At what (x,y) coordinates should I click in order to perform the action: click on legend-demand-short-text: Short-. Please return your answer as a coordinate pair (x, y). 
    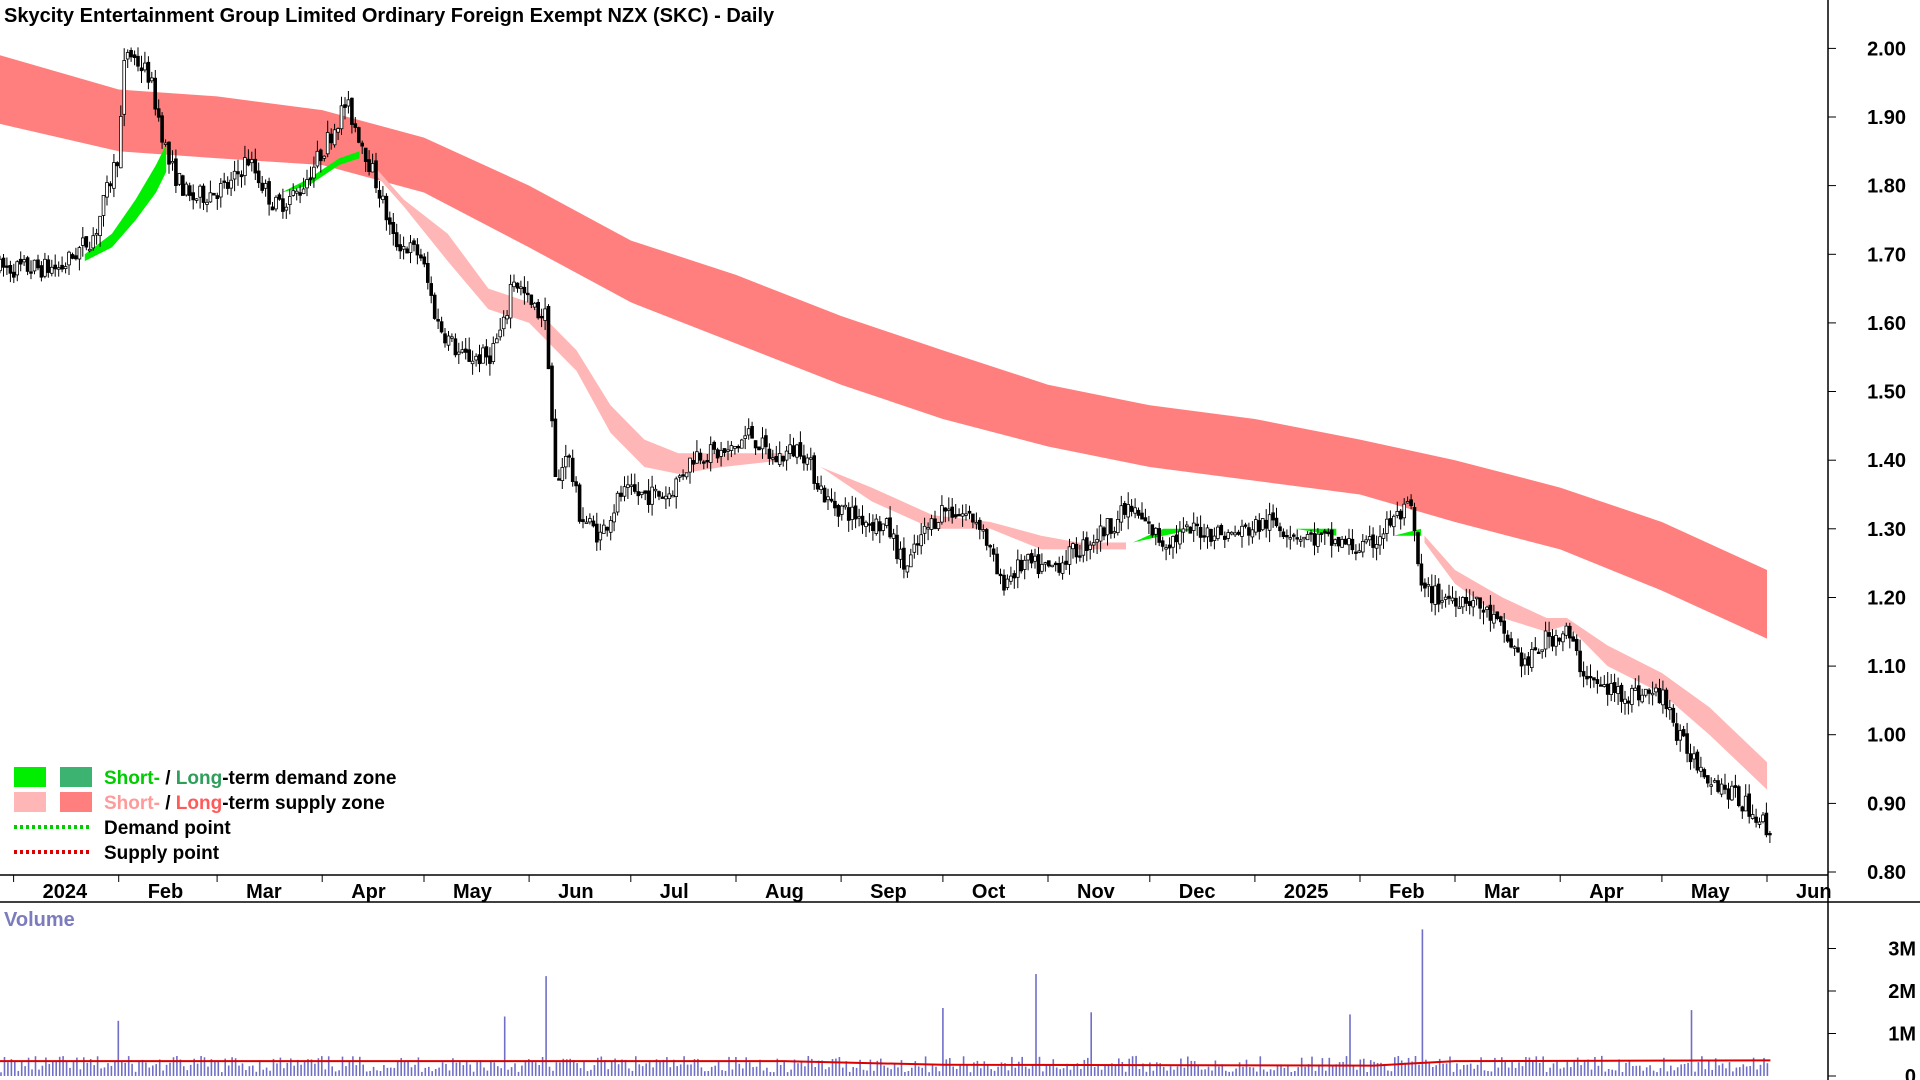
    Looking at the image, I should click on (132, 778).